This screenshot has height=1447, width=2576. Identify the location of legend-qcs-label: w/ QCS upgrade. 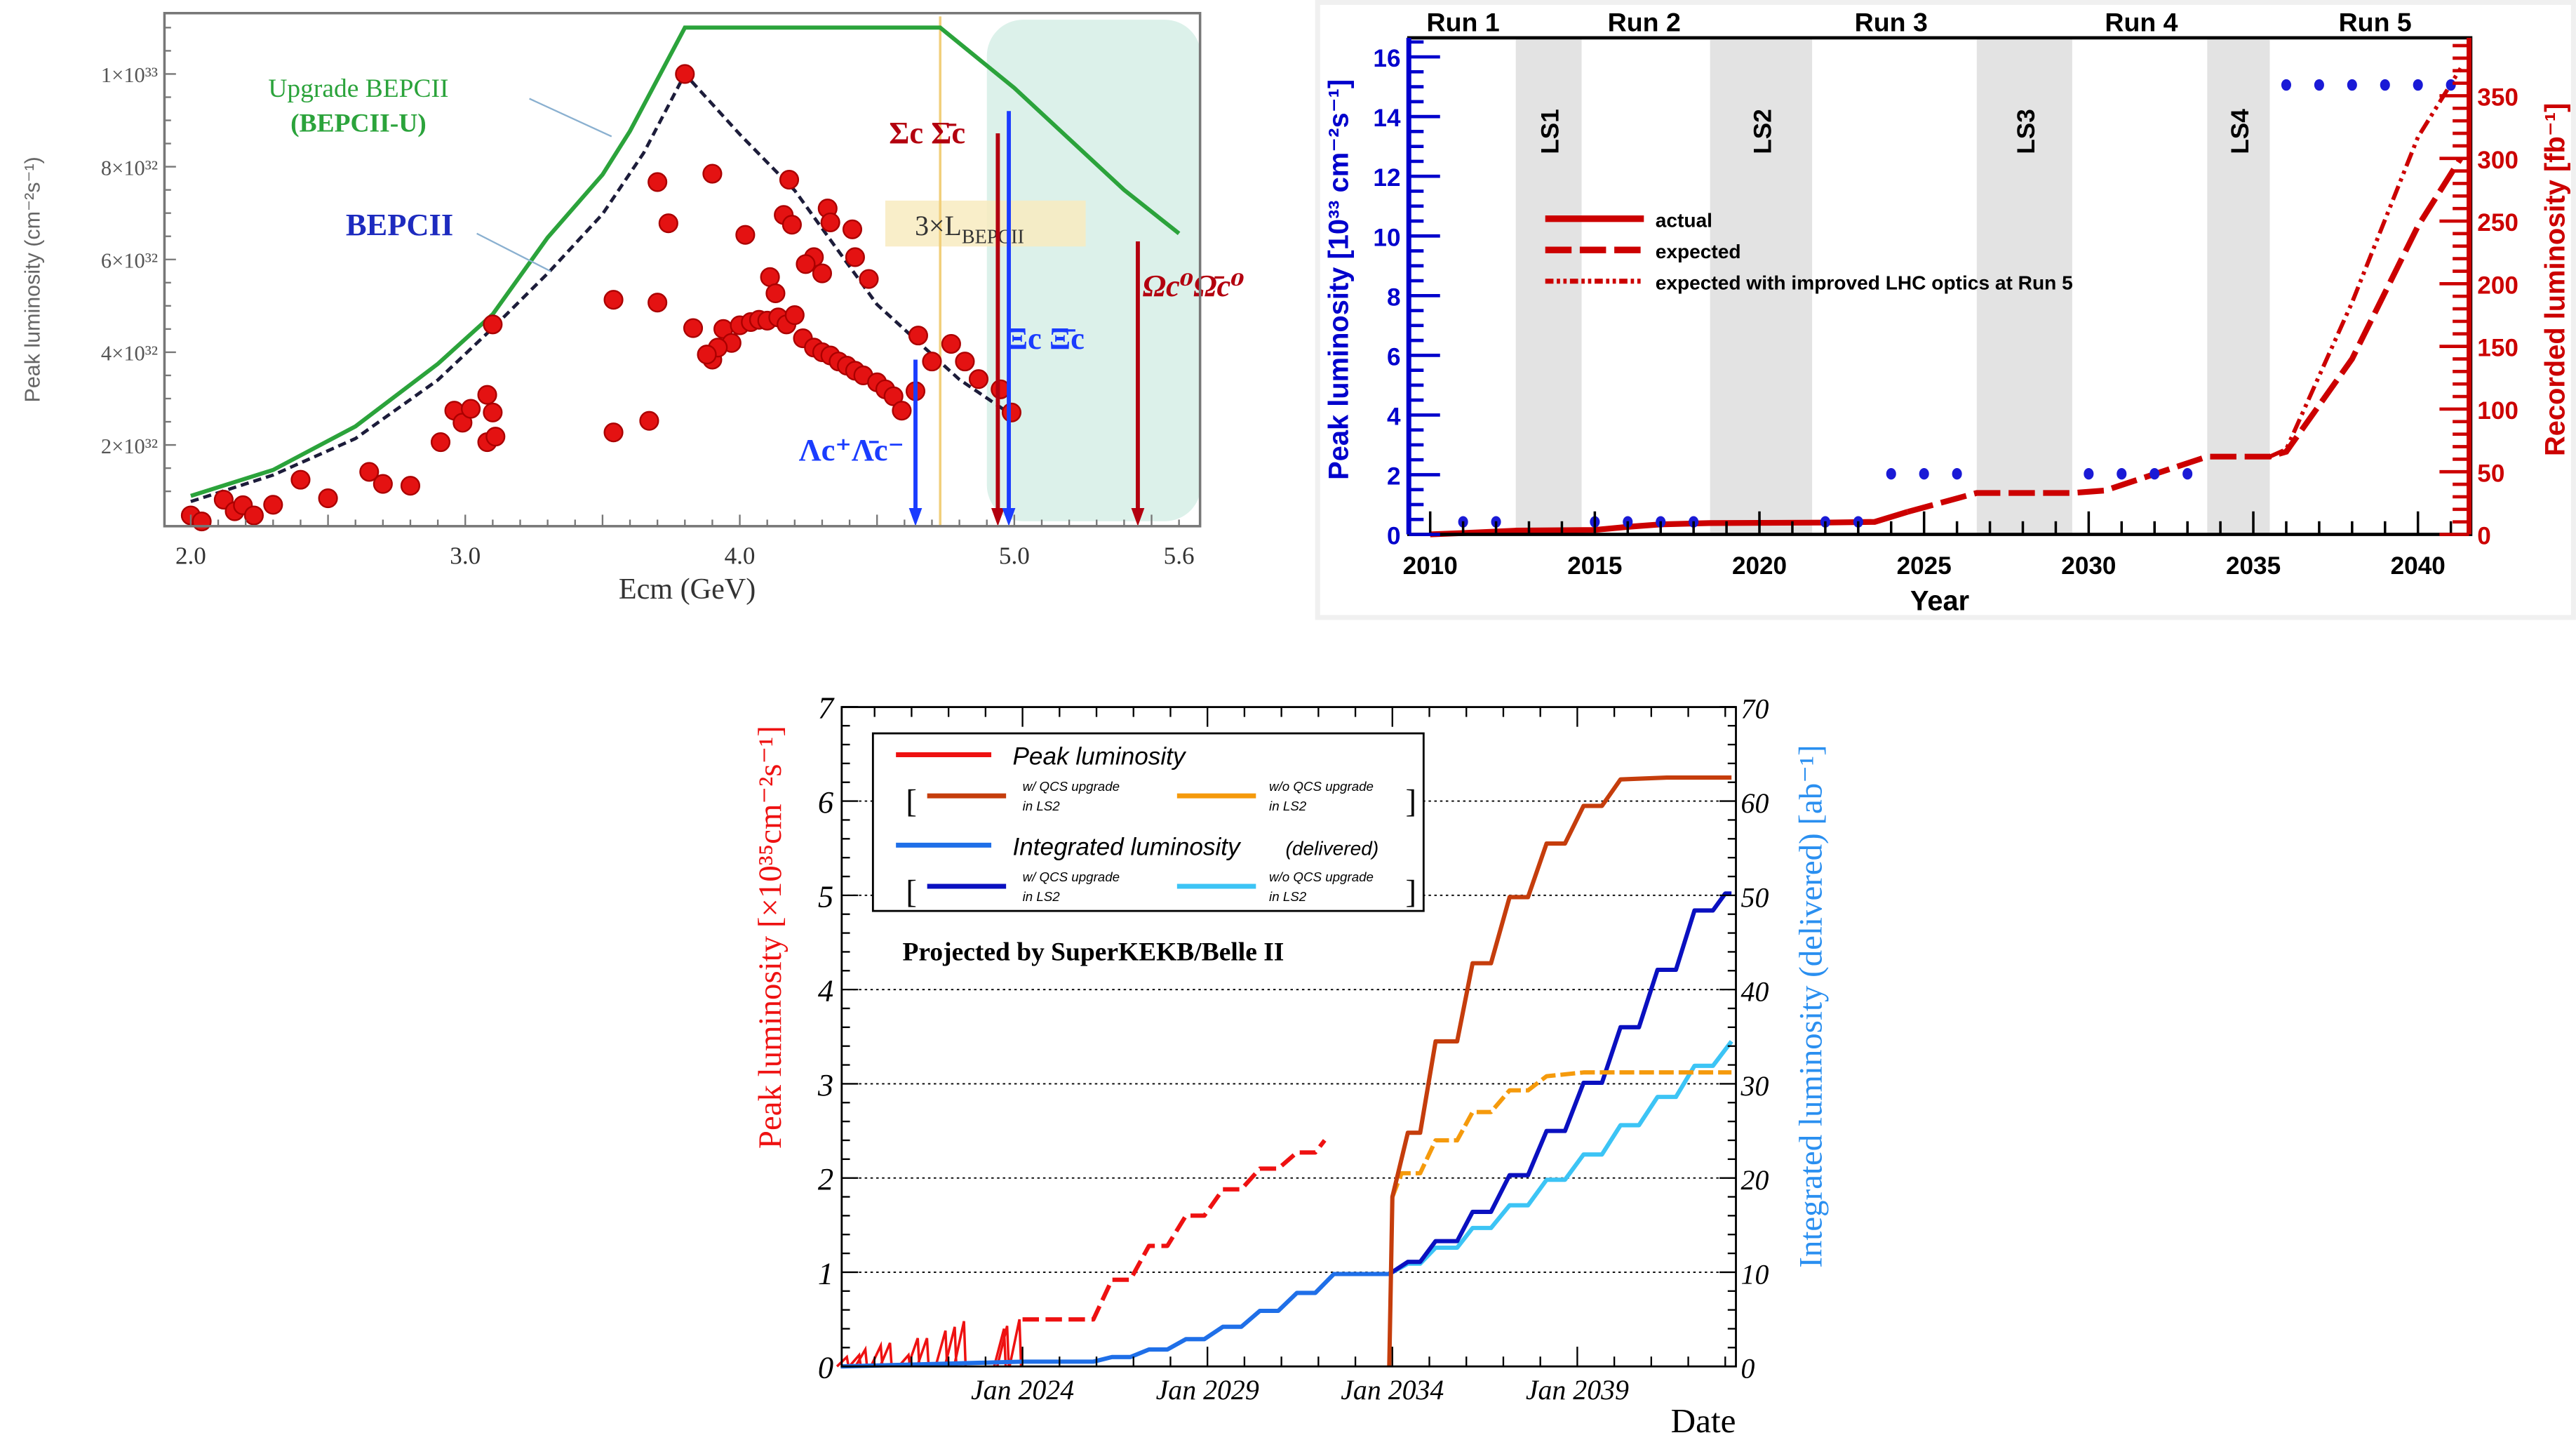
(1071, 786).